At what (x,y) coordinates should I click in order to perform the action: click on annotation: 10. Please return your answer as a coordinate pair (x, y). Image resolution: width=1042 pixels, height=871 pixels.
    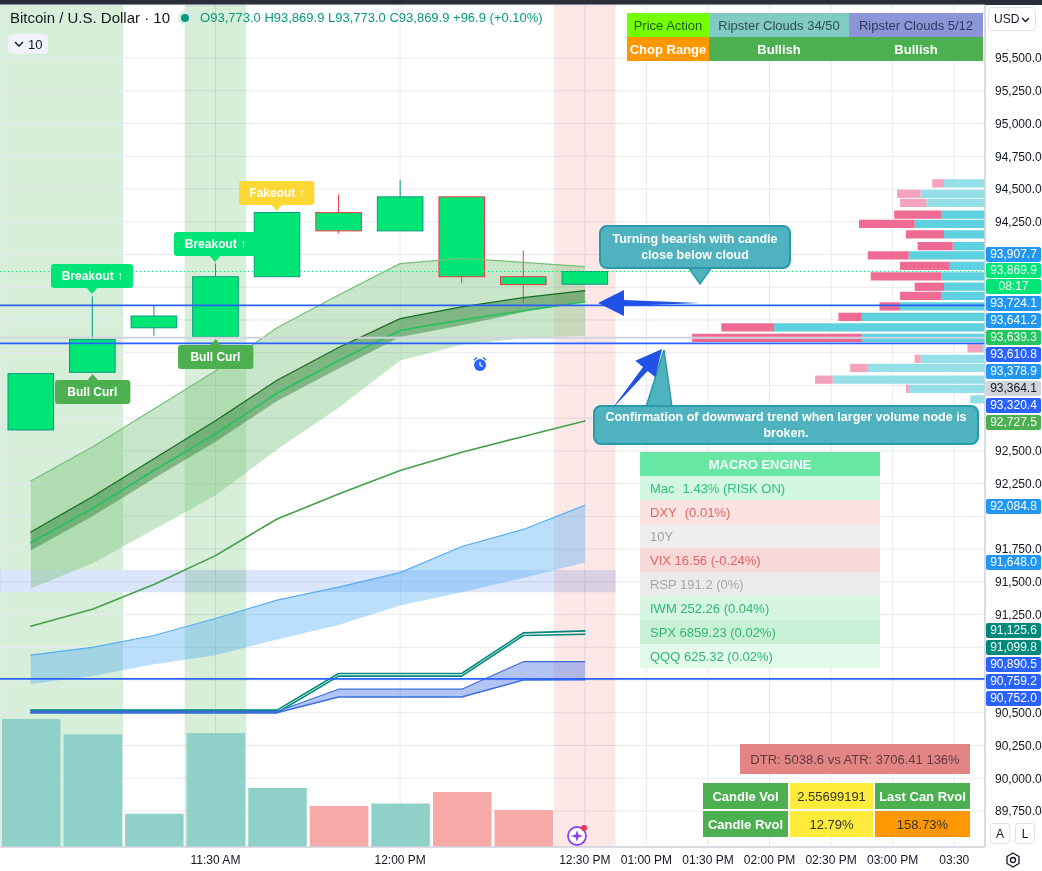
    Looking at the image, I should click on (35, 44).